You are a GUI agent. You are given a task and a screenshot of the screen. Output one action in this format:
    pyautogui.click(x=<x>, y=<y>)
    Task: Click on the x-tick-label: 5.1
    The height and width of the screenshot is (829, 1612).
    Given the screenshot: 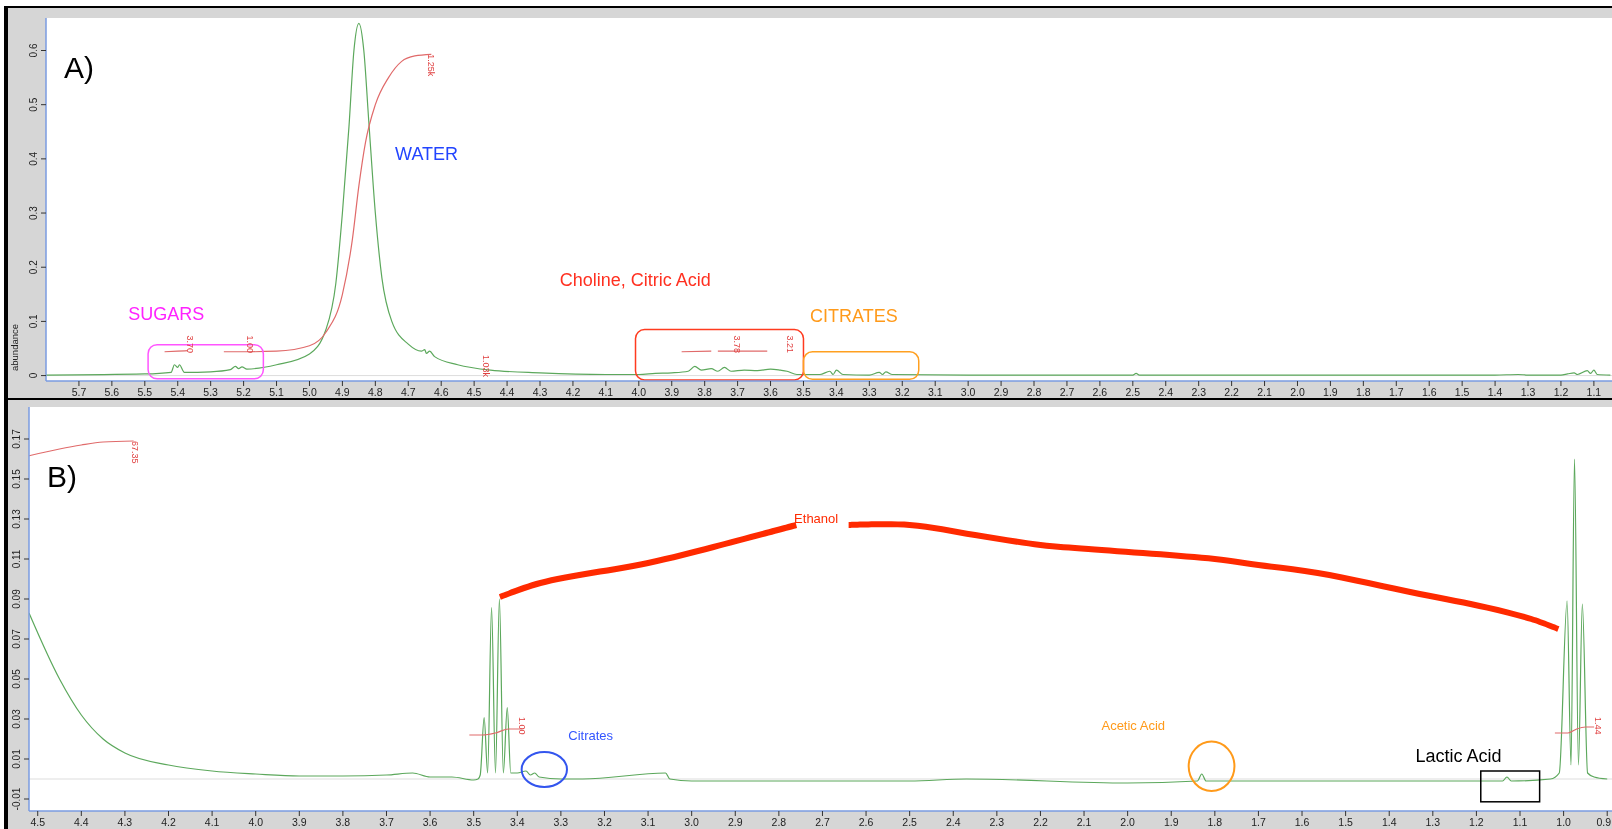 What is the action you would take?
    pyautogui.click(x=276, y=392)
    